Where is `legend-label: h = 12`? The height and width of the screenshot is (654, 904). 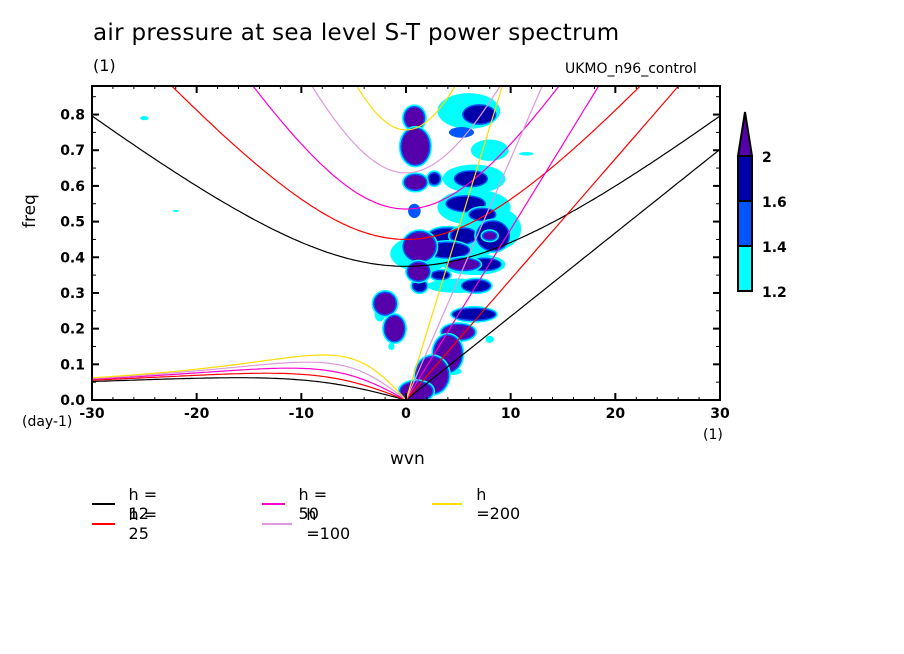
legend-label: h = 12 is located at coordinates (143, 504).